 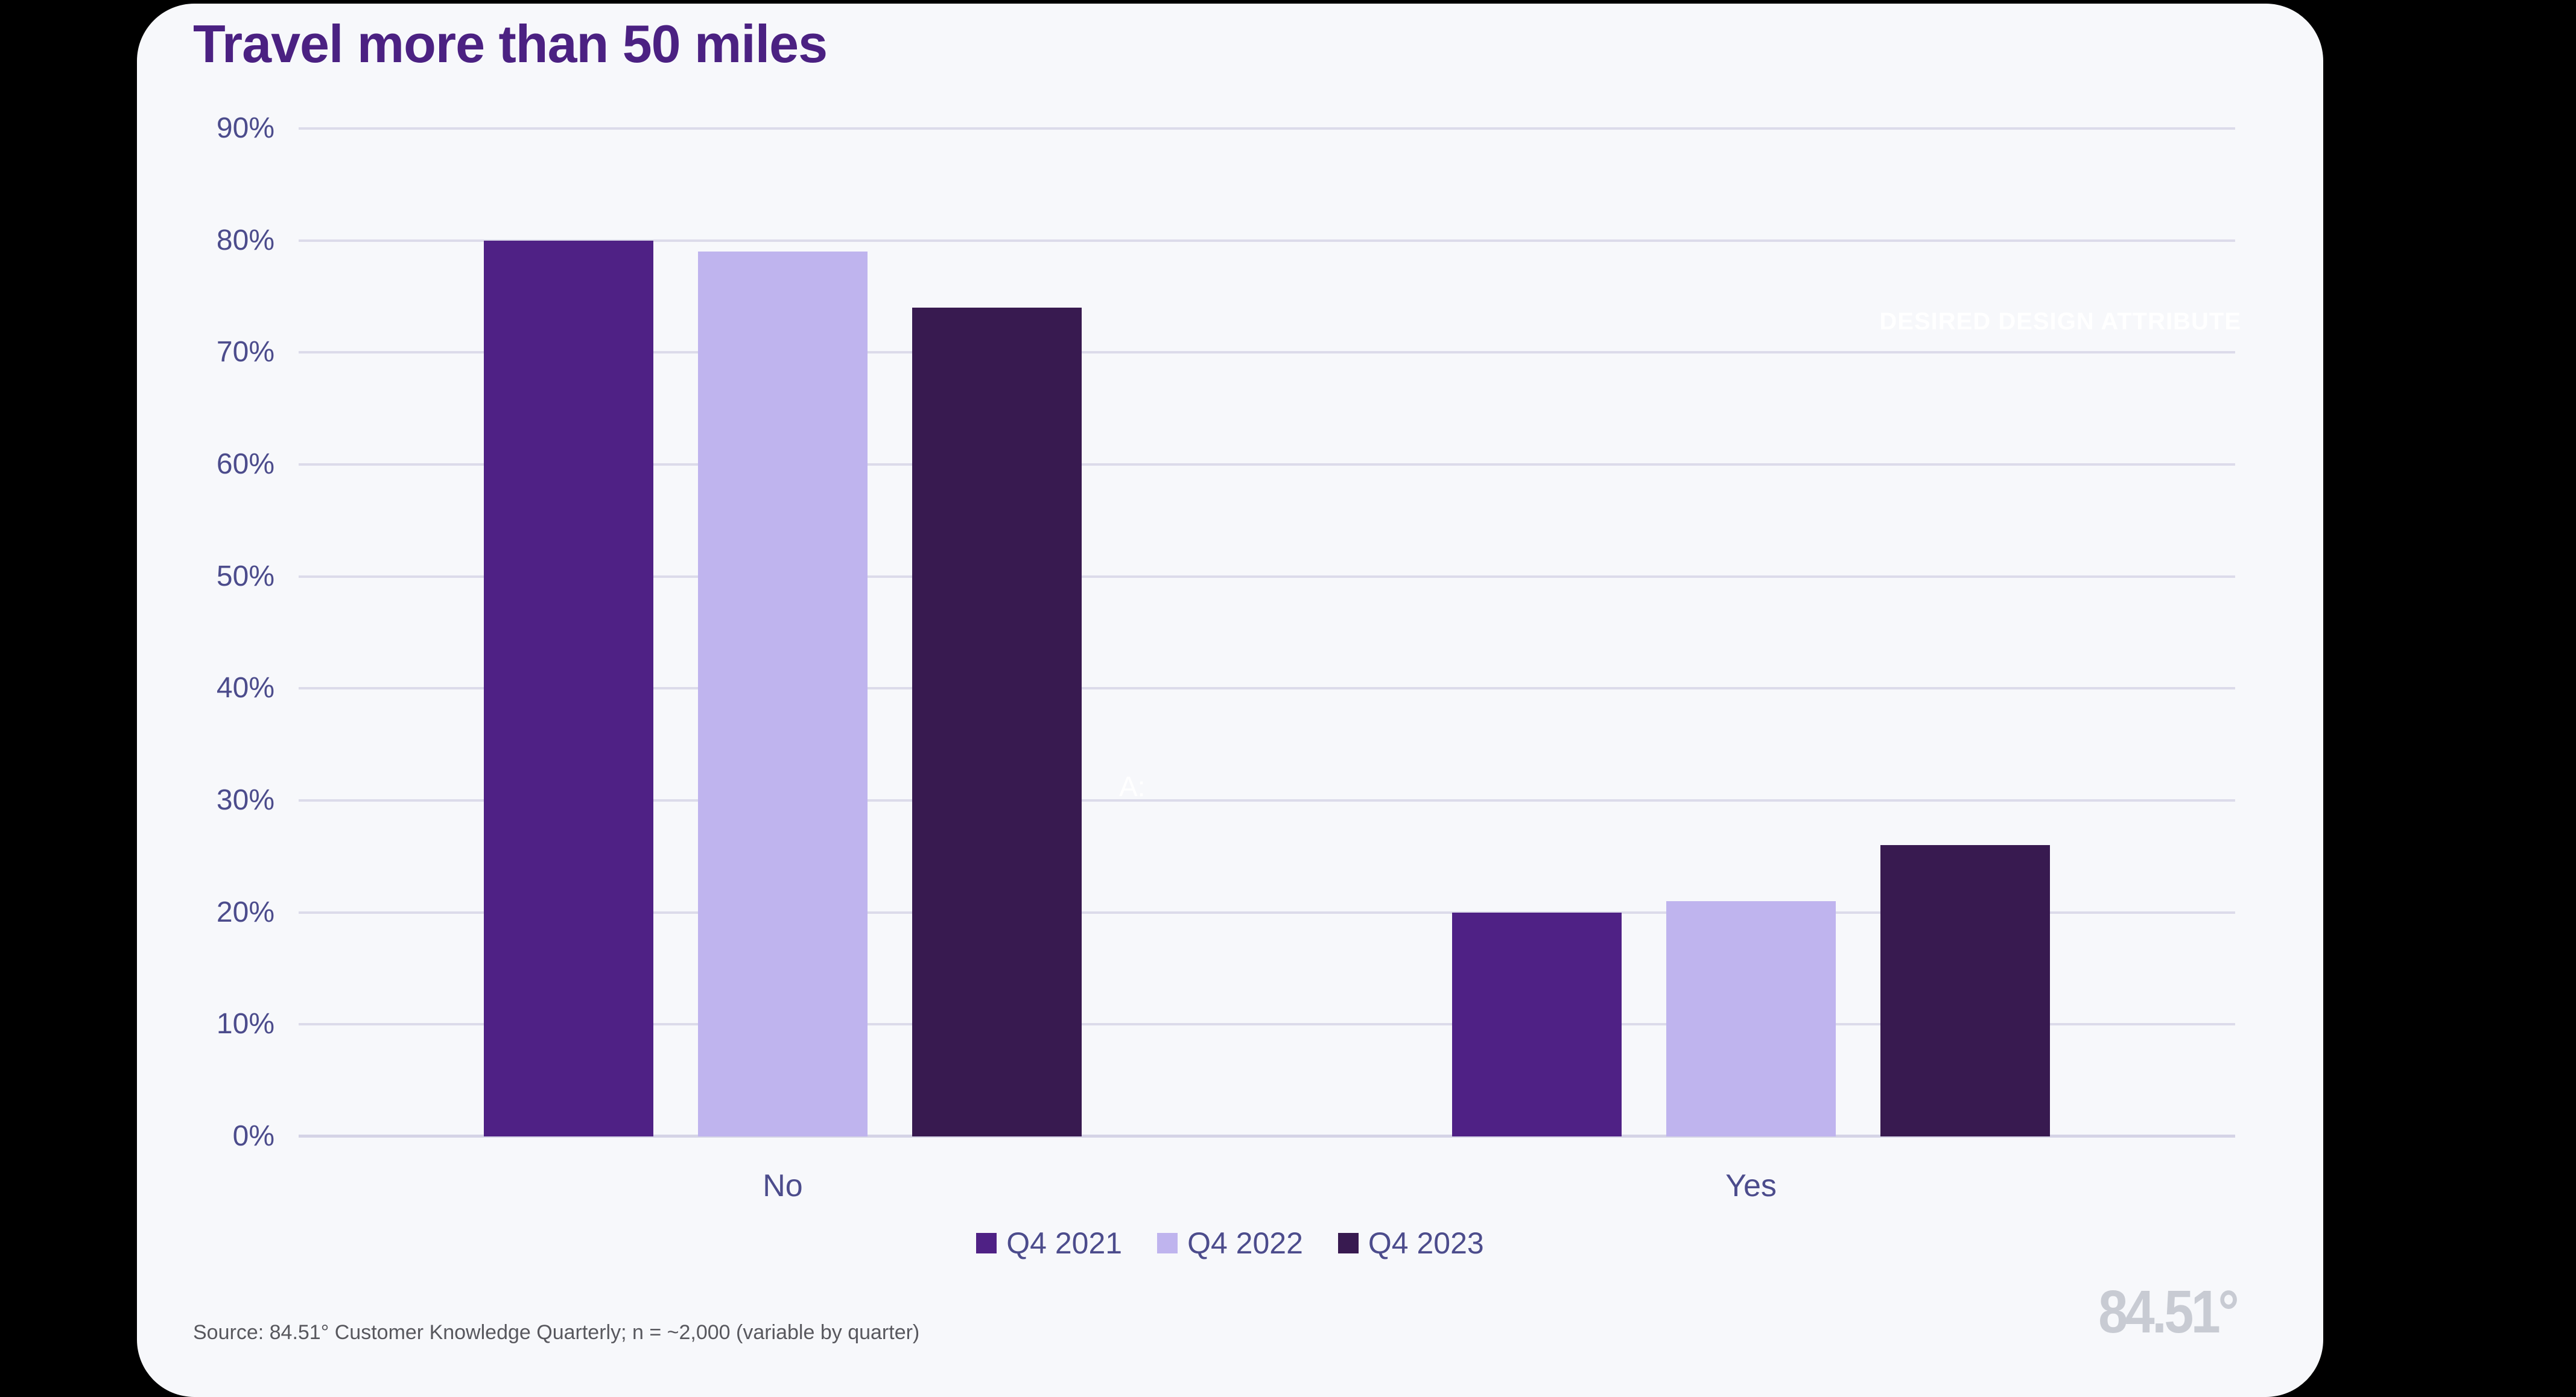 I want to click on legend-label: Q4 2023, so click(x=1426, y=1243).